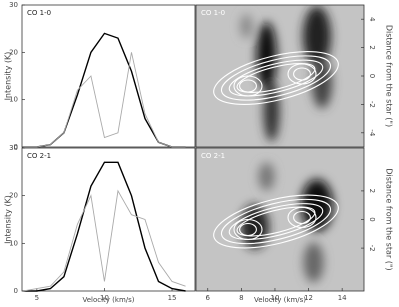 The image size is (399, 307). Describe the element at coordinates (241, 298) in the screenshot. I see `x-tick-label: 8` at that location.